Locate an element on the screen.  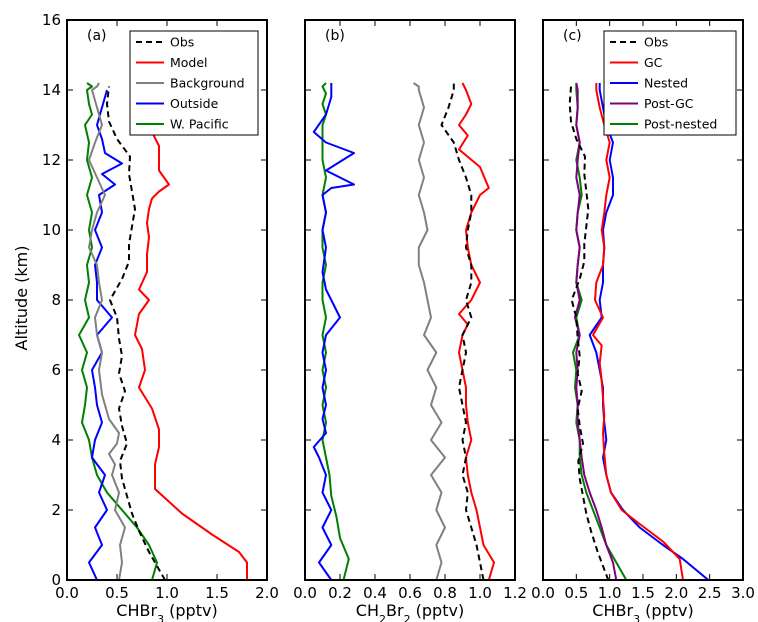
legend-label: Outside is located at coordinates (194, 103).